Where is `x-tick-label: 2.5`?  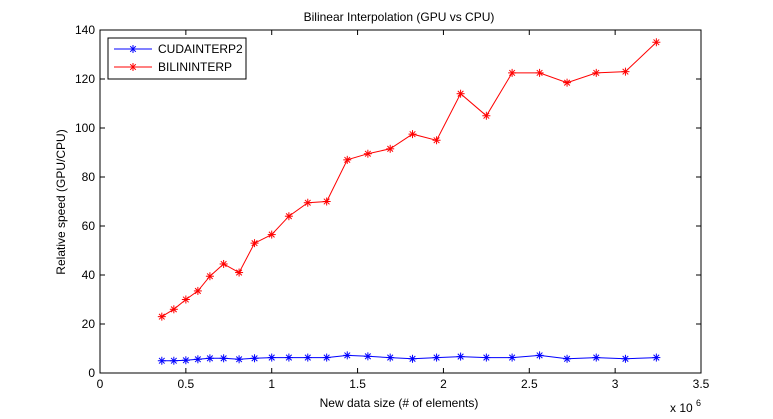 x-tick-label: 2.5 is located at coordinates (529, 384).